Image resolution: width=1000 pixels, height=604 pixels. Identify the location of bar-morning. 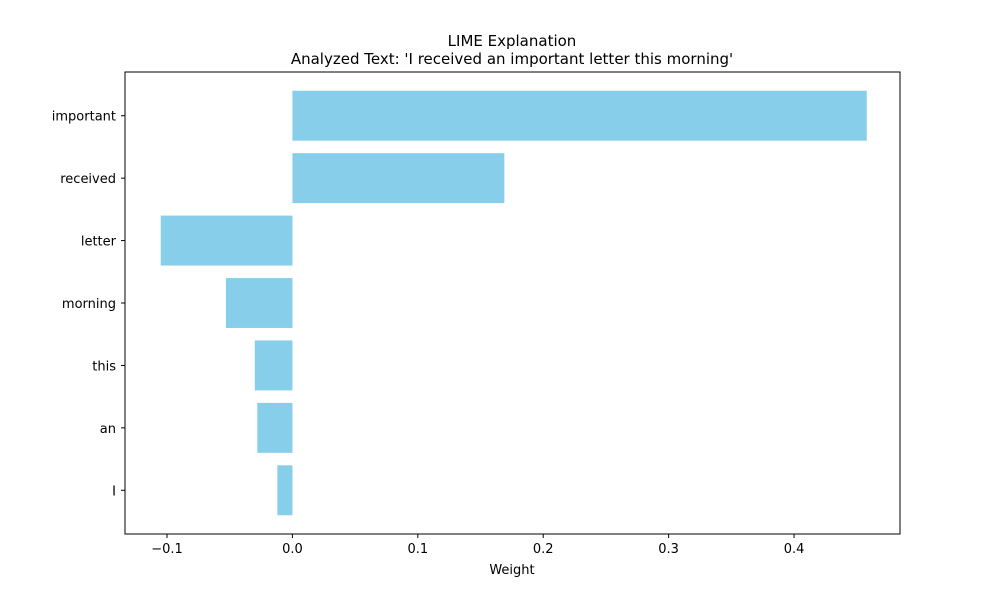
(259, 303).